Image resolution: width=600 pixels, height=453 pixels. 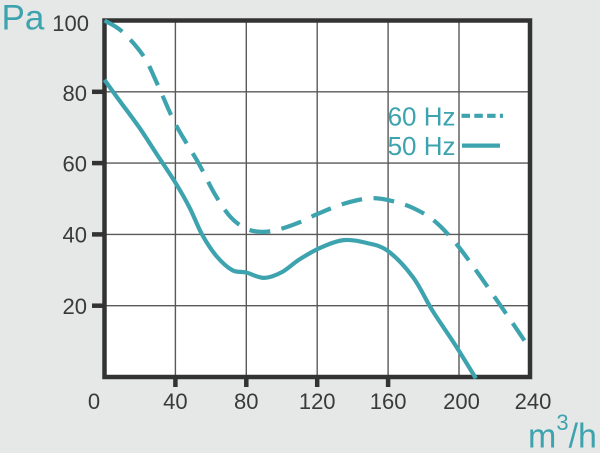 What do you see at coordinates (422, 117) in the screenshot?
I see `svg-text: 60 Hz` at bounding box center [422, 117].